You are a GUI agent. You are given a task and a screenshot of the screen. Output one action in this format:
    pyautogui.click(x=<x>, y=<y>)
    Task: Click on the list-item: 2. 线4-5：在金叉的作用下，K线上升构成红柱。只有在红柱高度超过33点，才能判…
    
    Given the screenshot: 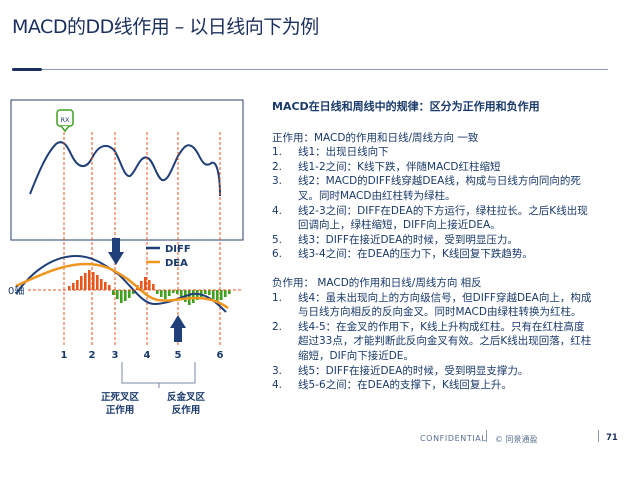 What is the action you would take?
    pyautogui.click(x=432, y=342)
    